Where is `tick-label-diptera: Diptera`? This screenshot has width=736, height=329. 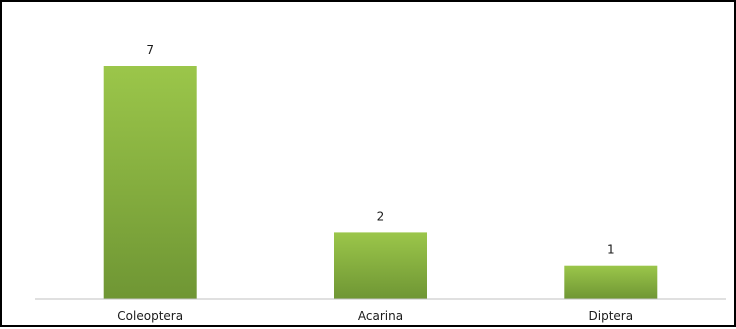 tick-label-diptera: Diptera is located at coordinates (611, 316).